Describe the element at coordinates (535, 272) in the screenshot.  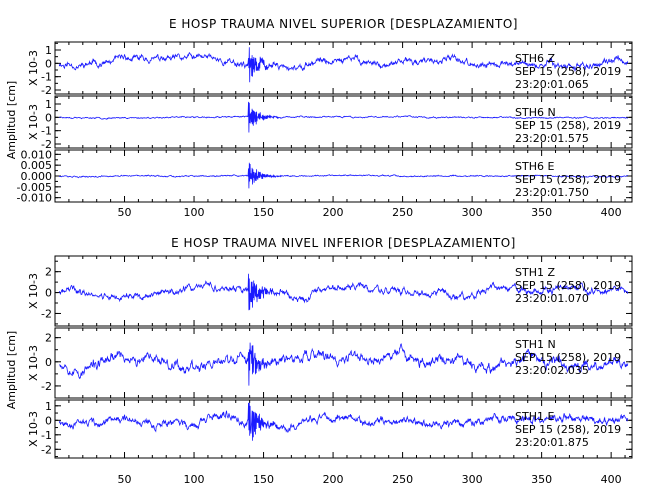
I see `annotation-line: STH1 Z` at that location.